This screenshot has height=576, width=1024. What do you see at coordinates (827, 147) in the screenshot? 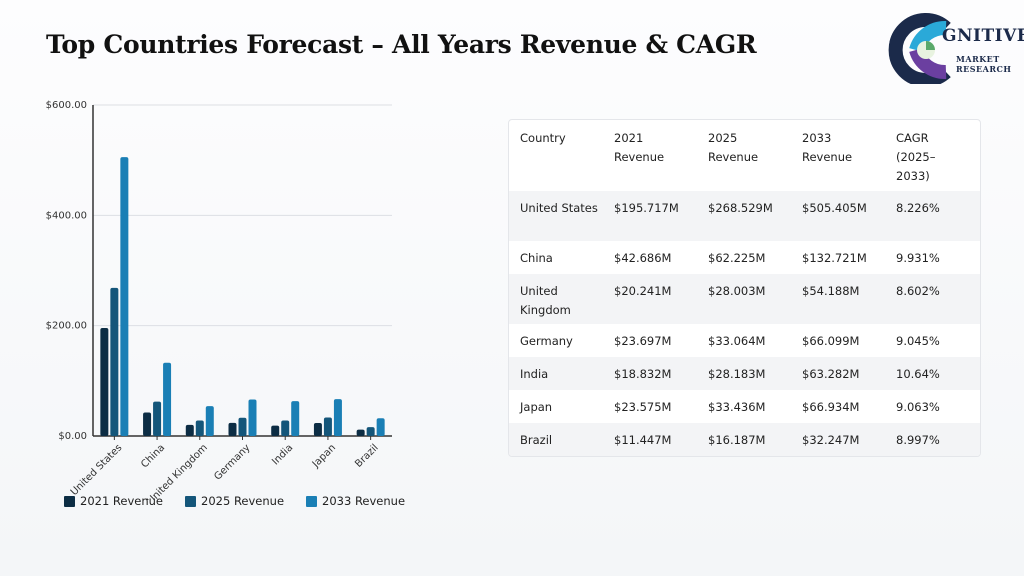
I see `header-2033: 2033 Revenue` at bounding box center [827, 147].